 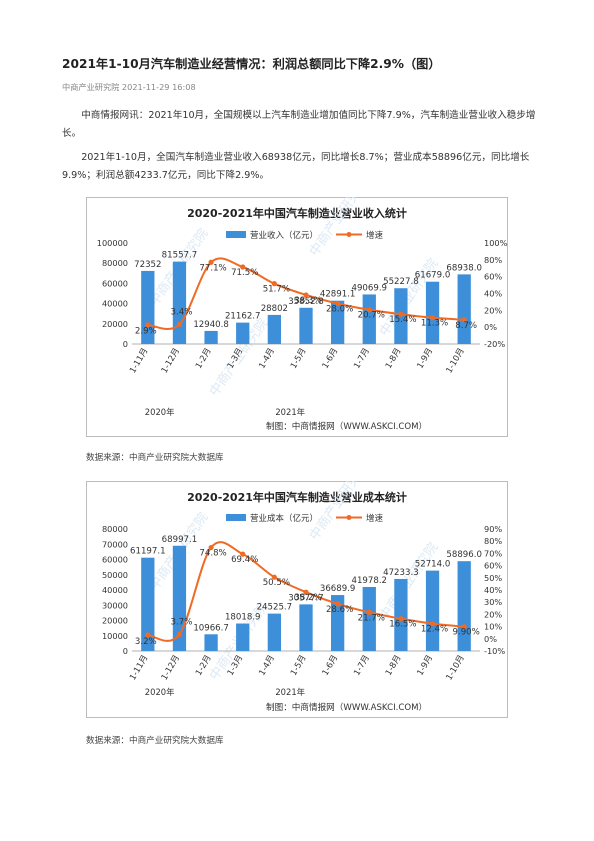 What do you see at coordinates (276, 583) in the screenshot?
I see `growth-value-label: 50.5%` at bounding box center [276, 583].